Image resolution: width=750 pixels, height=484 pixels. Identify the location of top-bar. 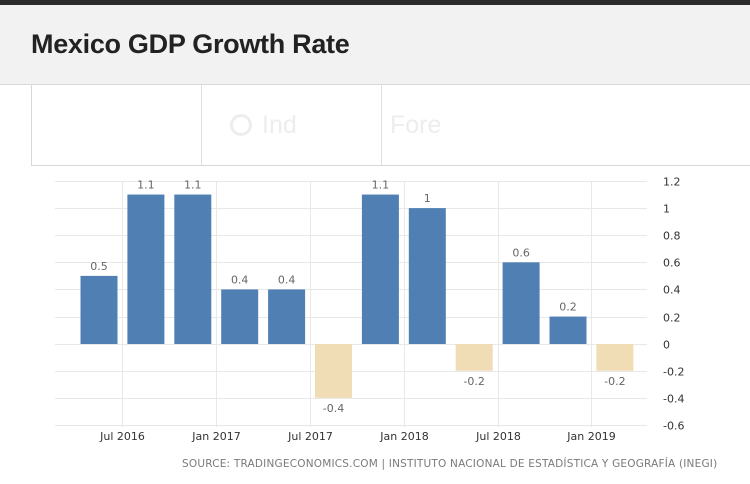
(375, 2).